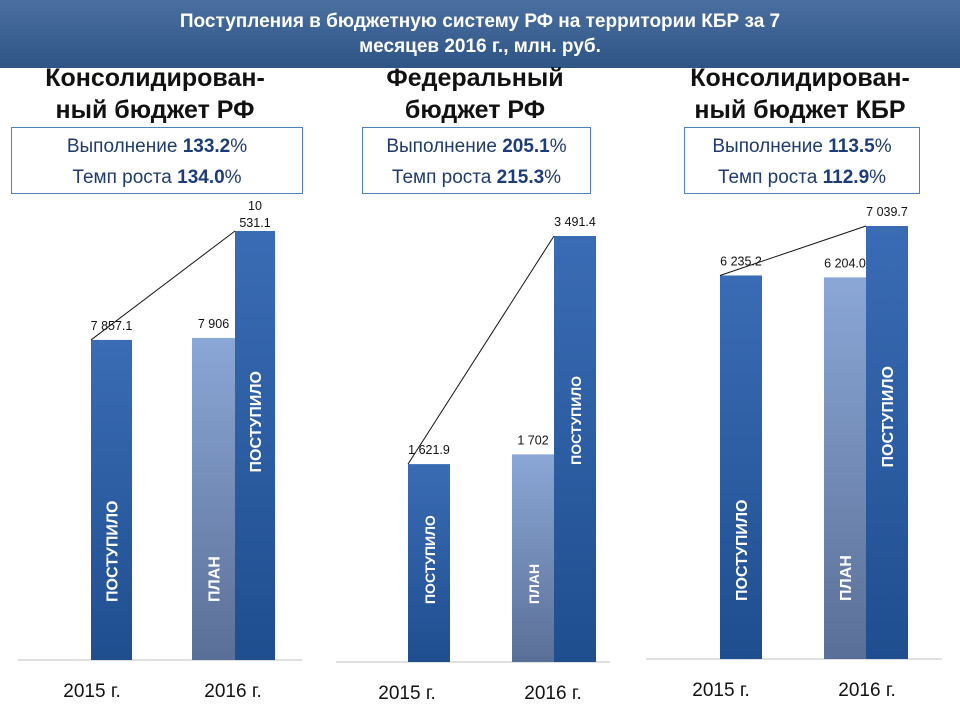 The image size is (960, 720). What do you see at coordinates (575, 222) in the screenshot?
I see `value-label: 3 491.4` at bounding box center [575, 222].